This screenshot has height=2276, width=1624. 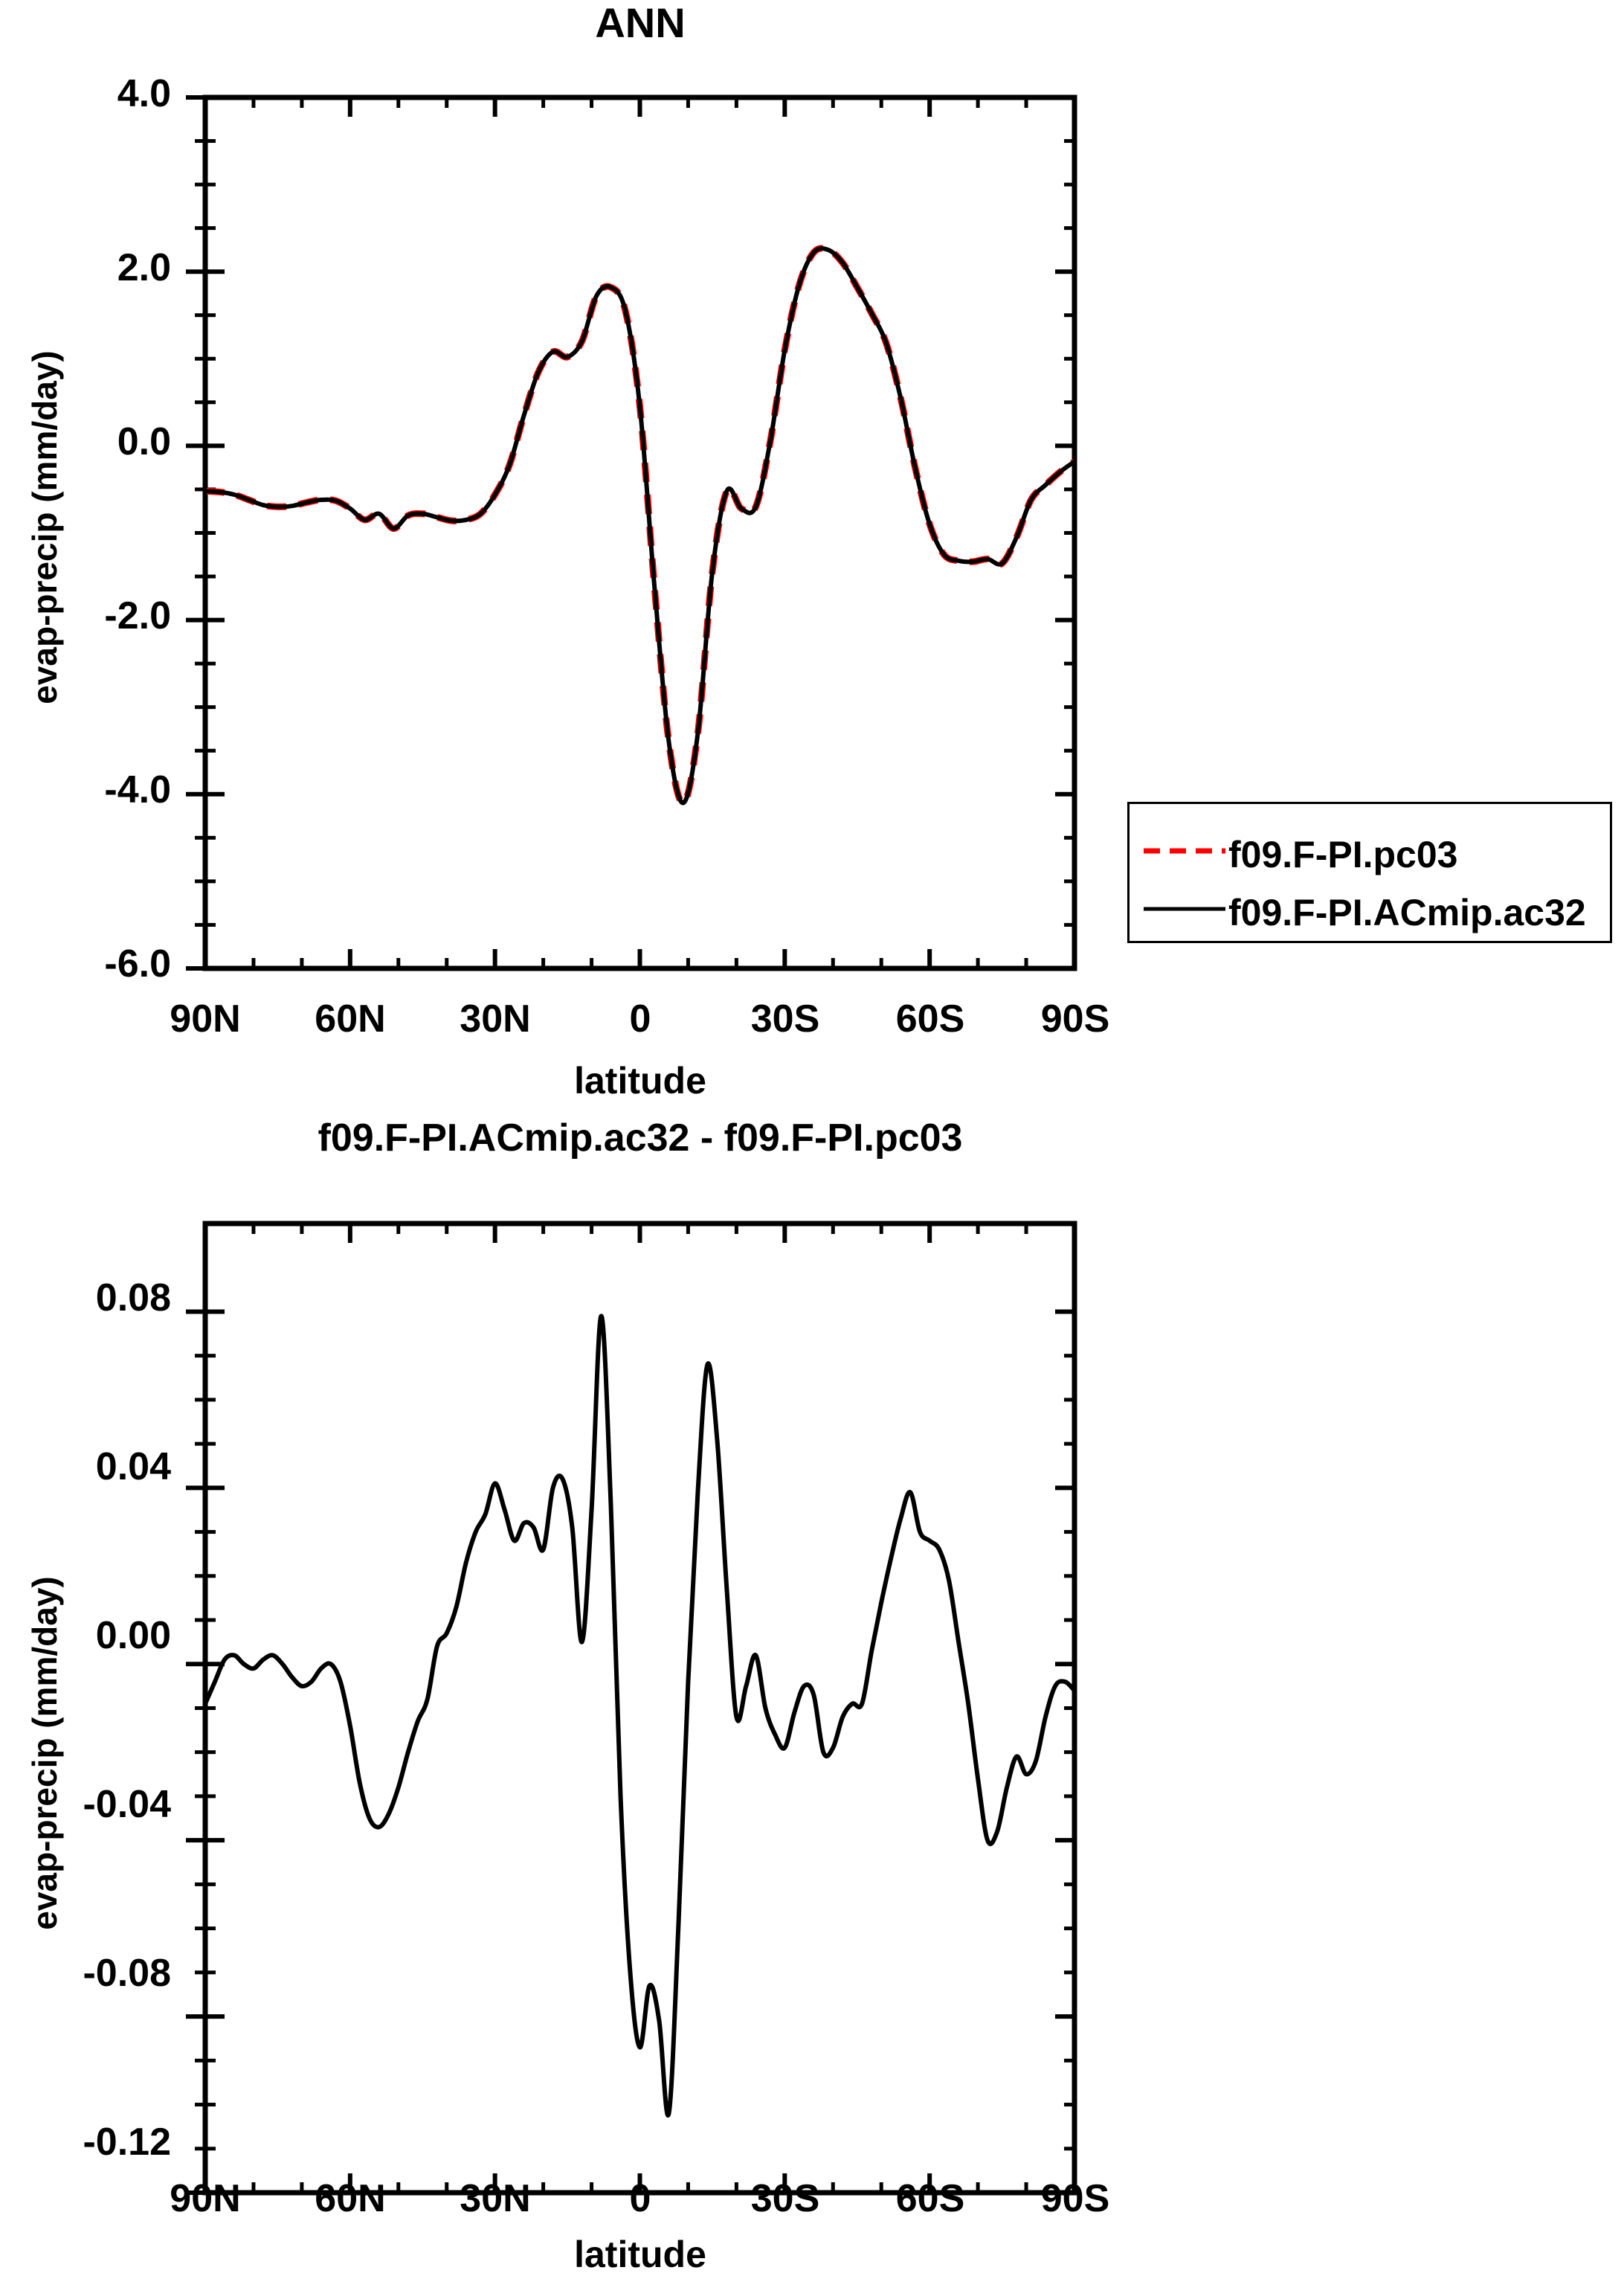 What do you see at coordinates (133, 1466) in the screenshot?
I see `bottom-ytick-label-1: 0.04` at bounding box center [133, 1466].